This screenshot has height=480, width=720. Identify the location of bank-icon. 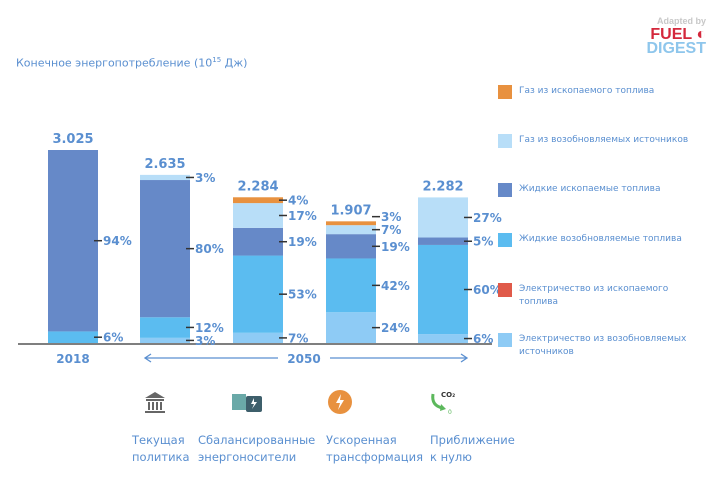
(155, 402).